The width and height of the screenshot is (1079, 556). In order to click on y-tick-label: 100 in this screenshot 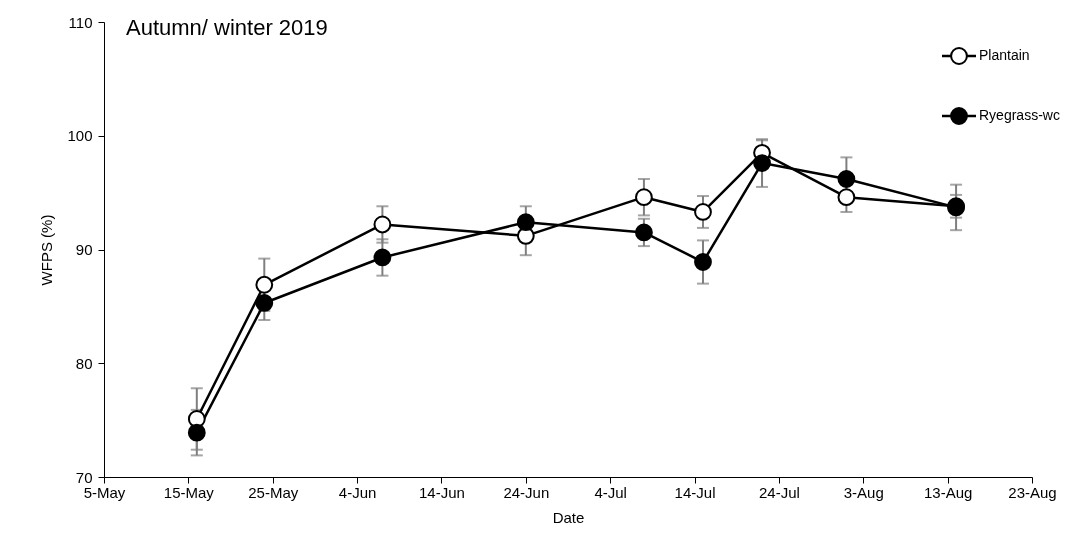, I will do `click(80, 136)`.